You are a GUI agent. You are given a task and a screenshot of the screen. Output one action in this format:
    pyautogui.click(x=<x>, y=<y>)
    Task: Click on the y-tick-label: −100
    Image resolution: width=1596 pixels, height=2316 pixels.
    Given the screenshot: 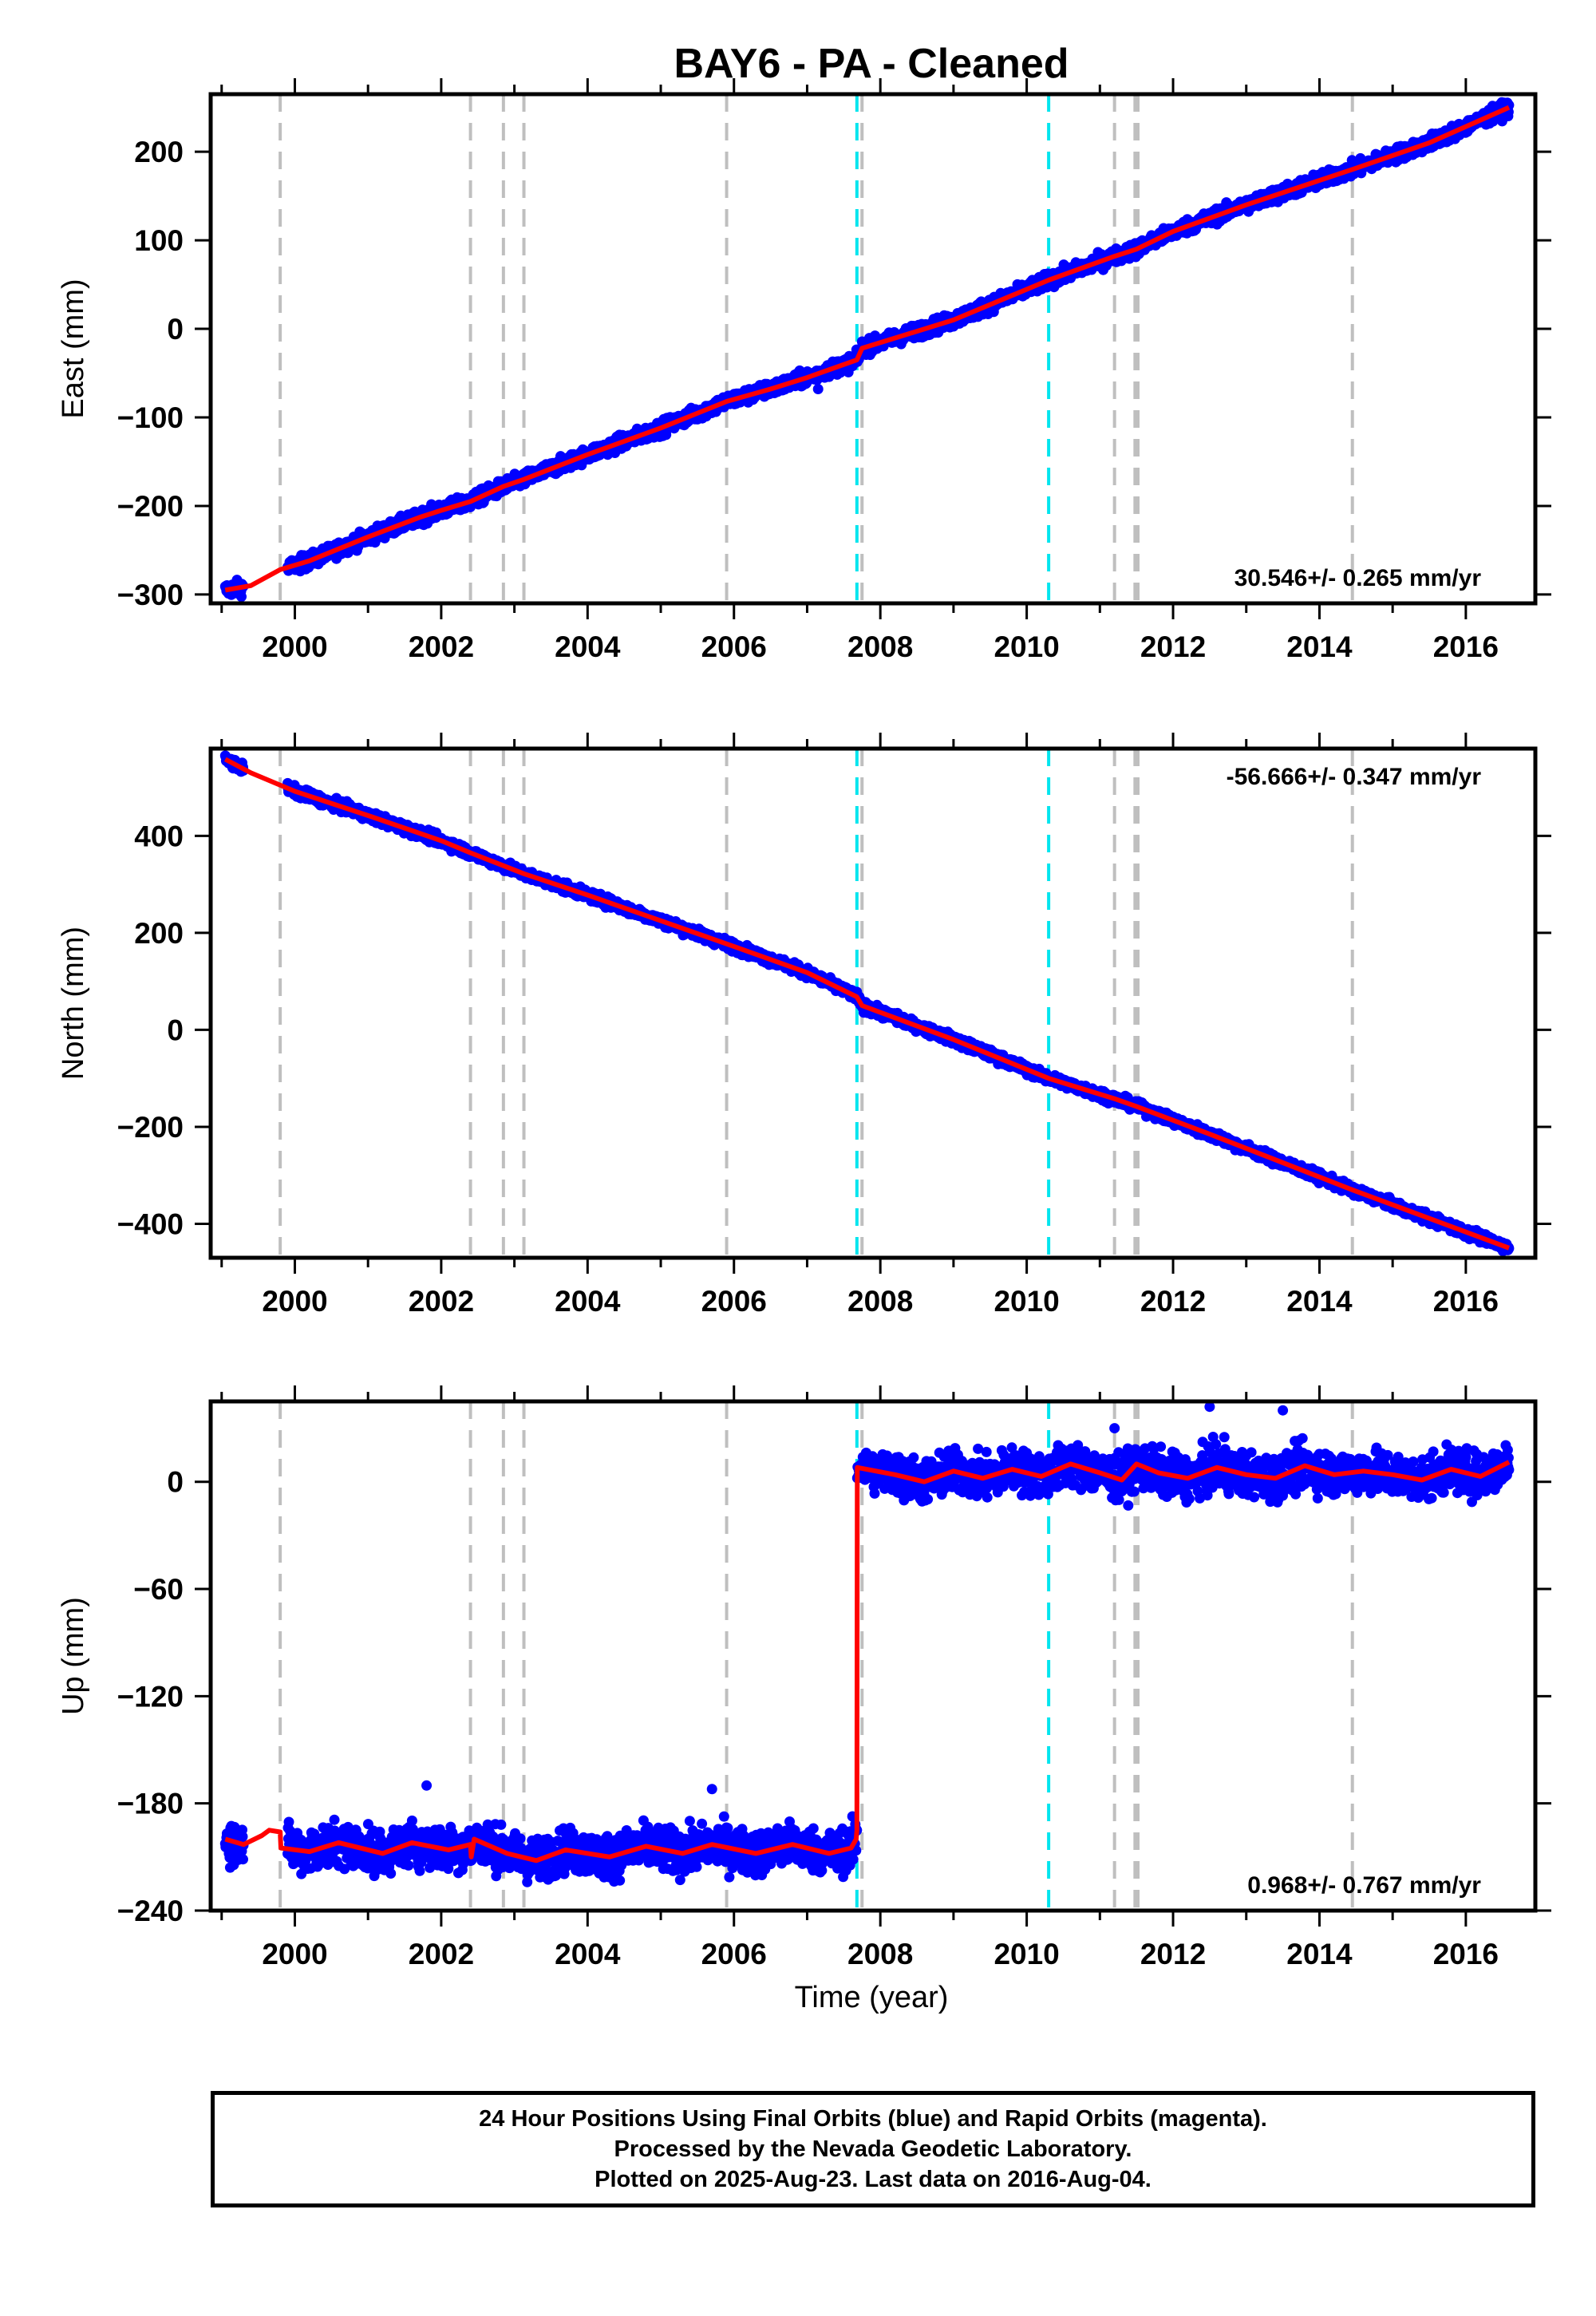 What is the action you would take?
    pyautogui.click(x=150, y=417)
    